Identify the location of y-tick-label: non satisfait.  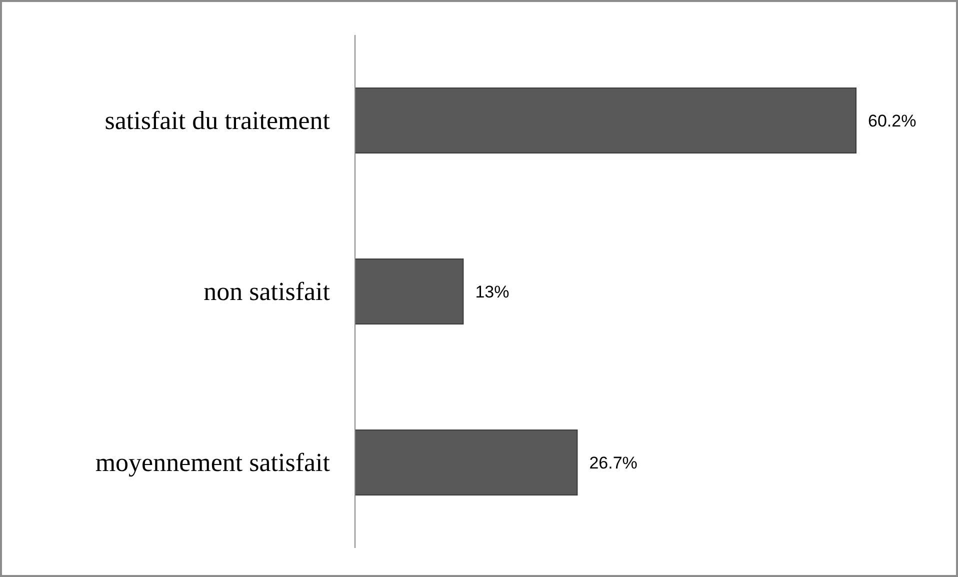
(267, 291).